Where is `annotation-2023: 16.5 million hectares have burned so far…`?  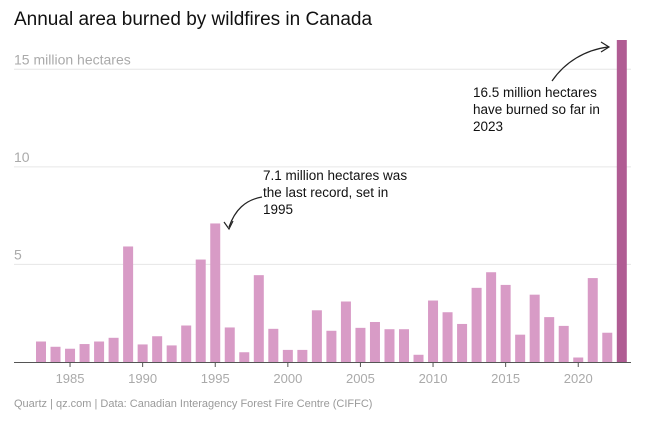 annotation-2023: 16.5 million hectares have burned so far… is located at coordinates (536, 109).